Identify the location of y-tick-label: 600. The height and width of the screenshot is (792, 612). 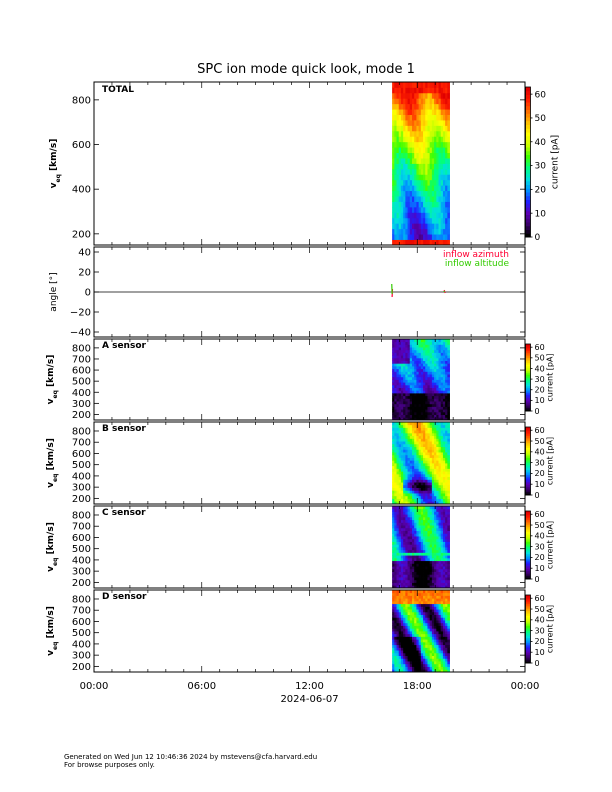
(81, 371).